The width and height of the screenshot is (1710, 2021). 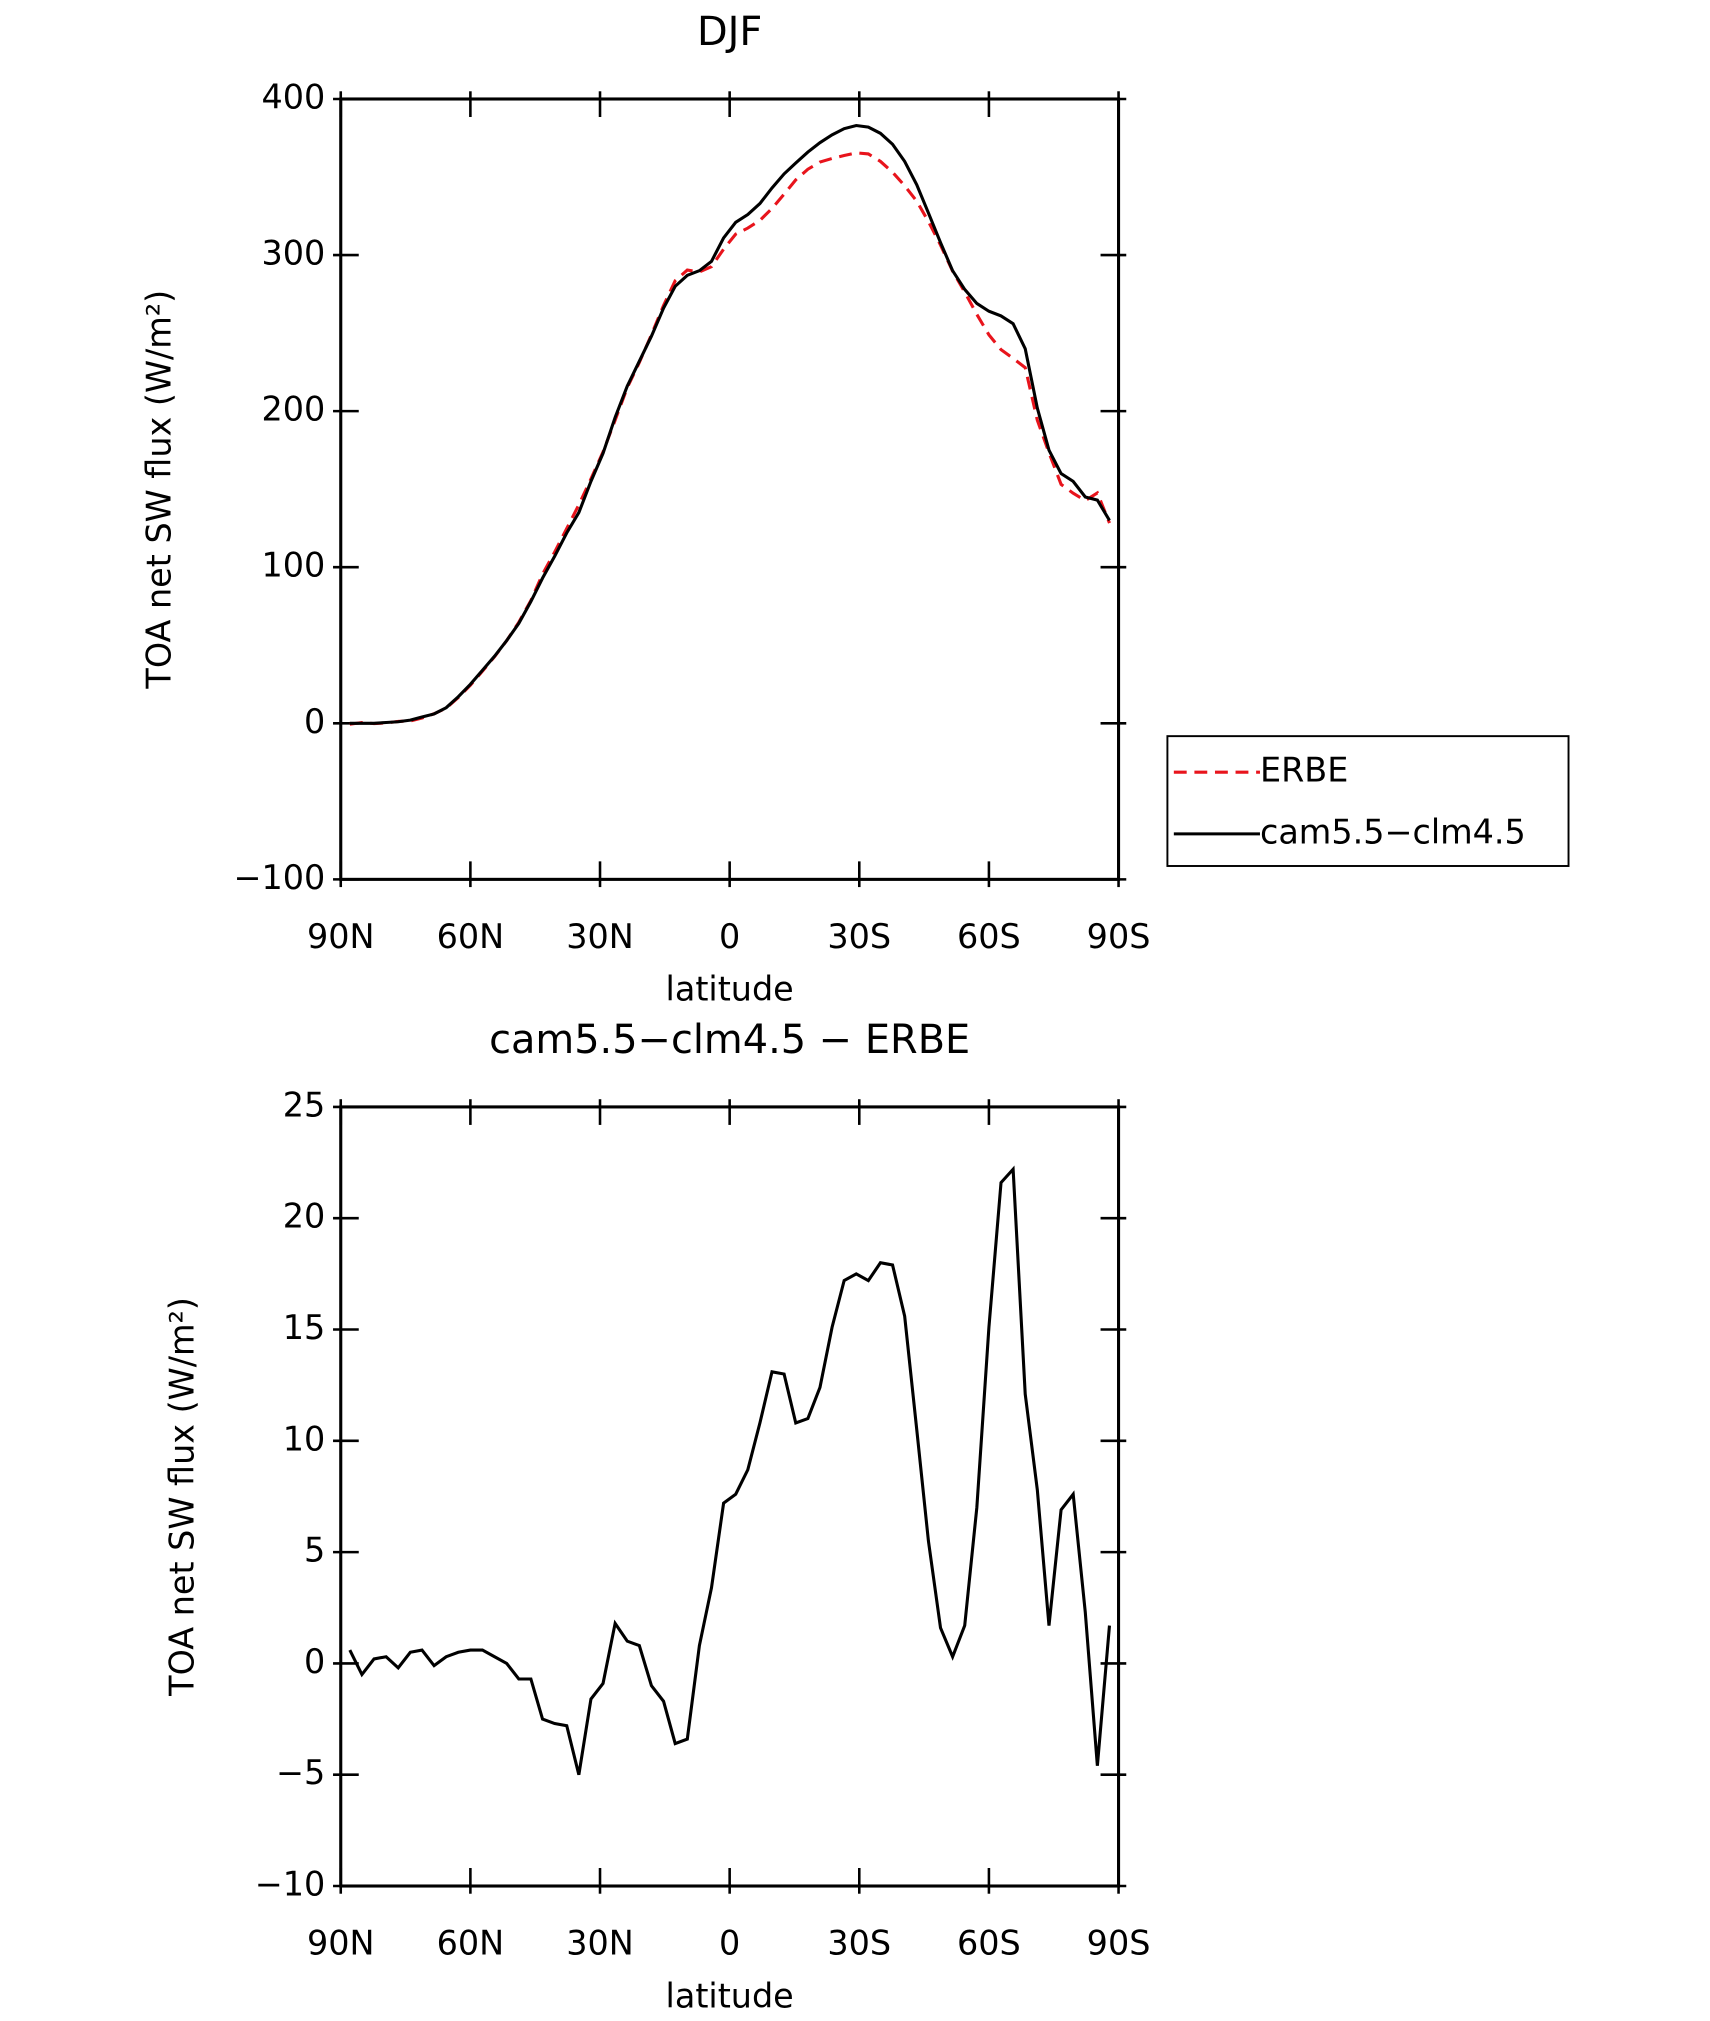 What do you see at coordinates (280, 877) in the screenshot?
I see `y-tick-label: −100` at bounding box center [280, 877].